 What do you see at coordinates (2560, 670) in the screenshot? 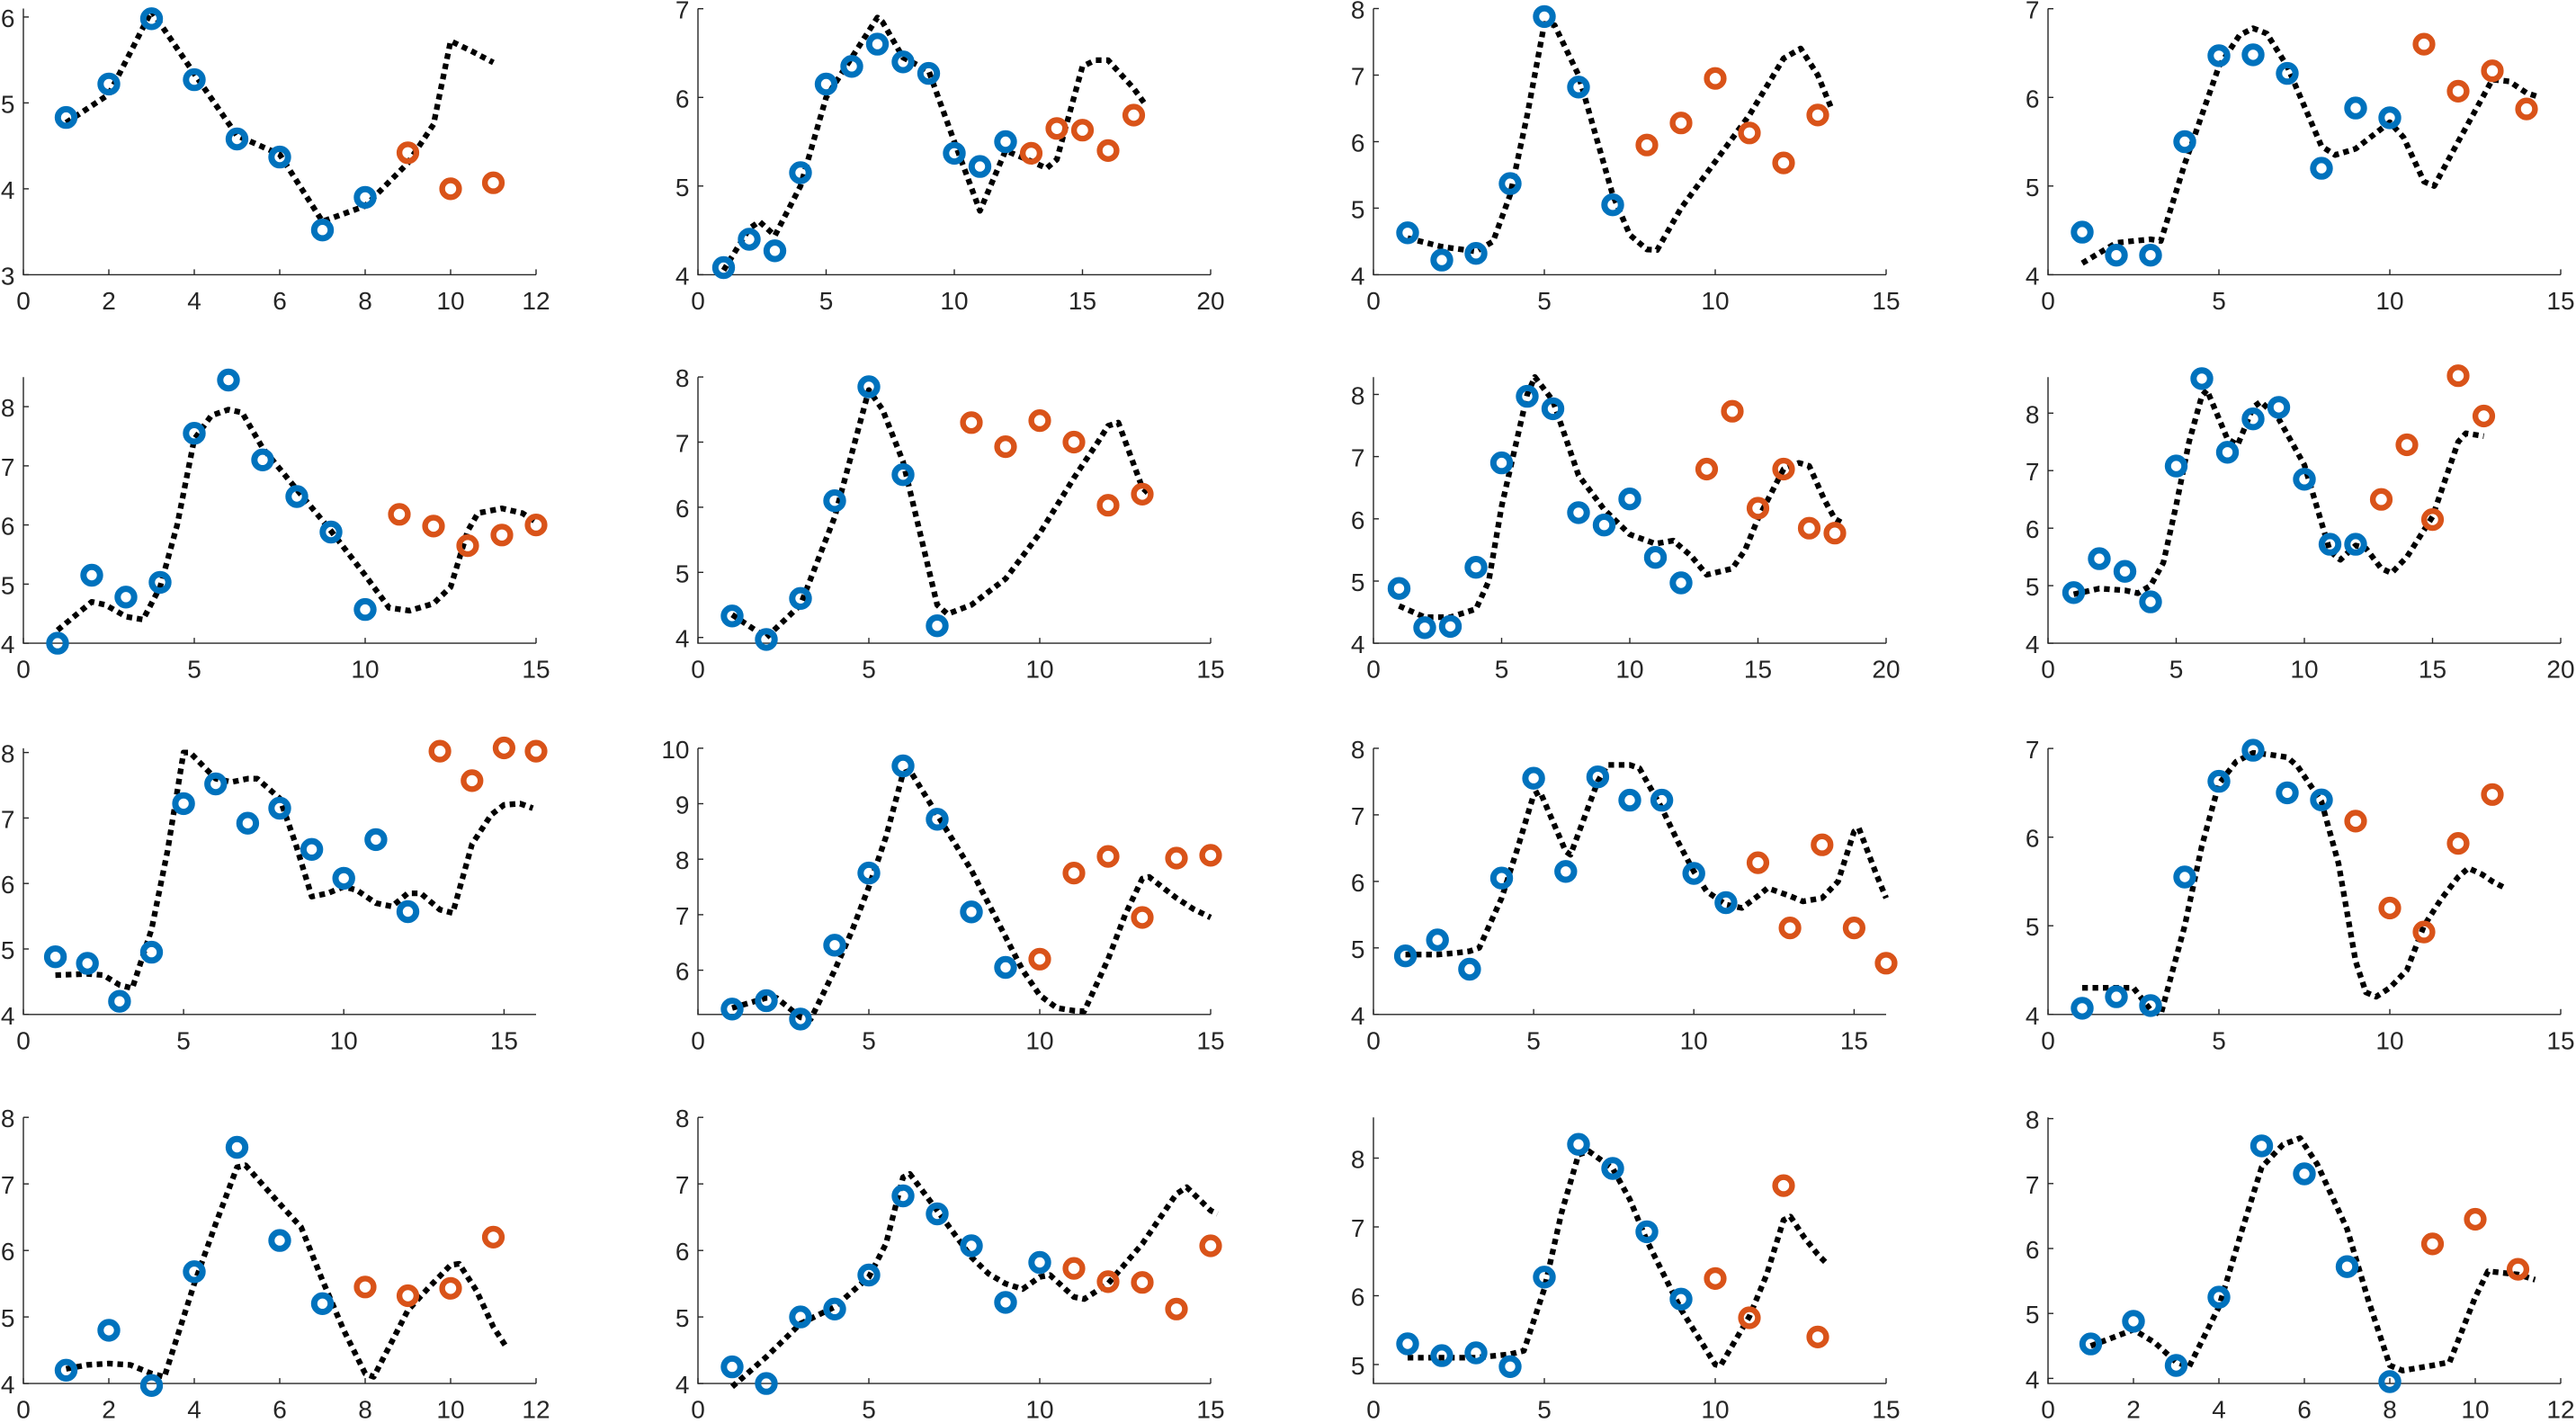
I see `svg-text: 20` at bounding box center [2560, 670].